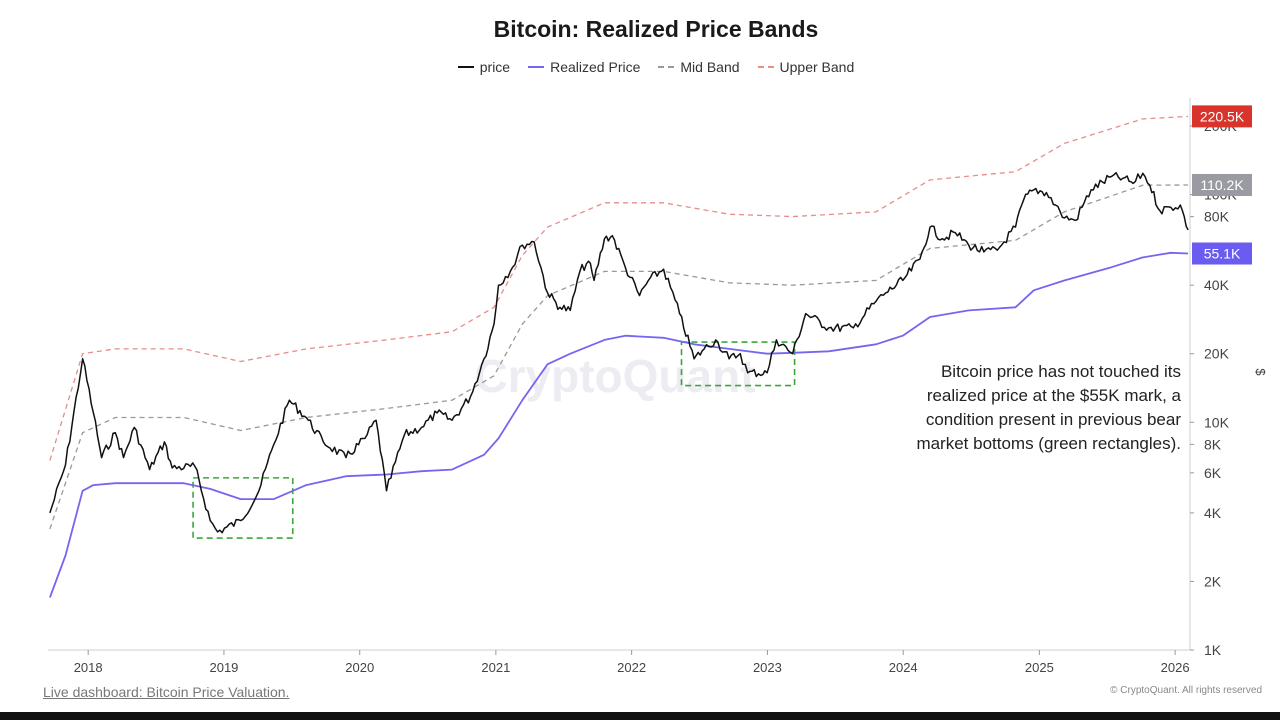  Describe the element at coordinates (631, 667) in the screenshot. I see `x-tick-label: 2022` at that location.